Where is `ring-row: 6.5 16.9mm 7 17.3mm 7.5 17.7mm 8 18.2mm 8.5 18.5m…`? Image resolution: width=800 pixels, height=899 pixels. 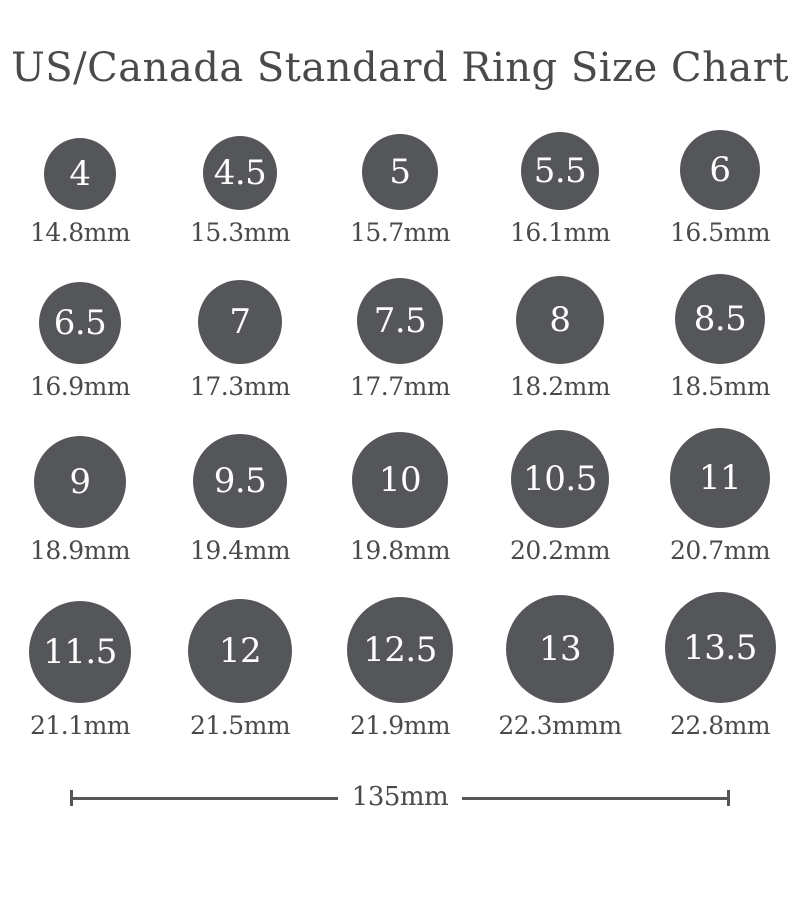
ring-row: 6.5 16.9mm 7 17.3mm 7.5 17.7mm 8 18.2mm 8.5 18.5m… is located at coordinates (400, 337).